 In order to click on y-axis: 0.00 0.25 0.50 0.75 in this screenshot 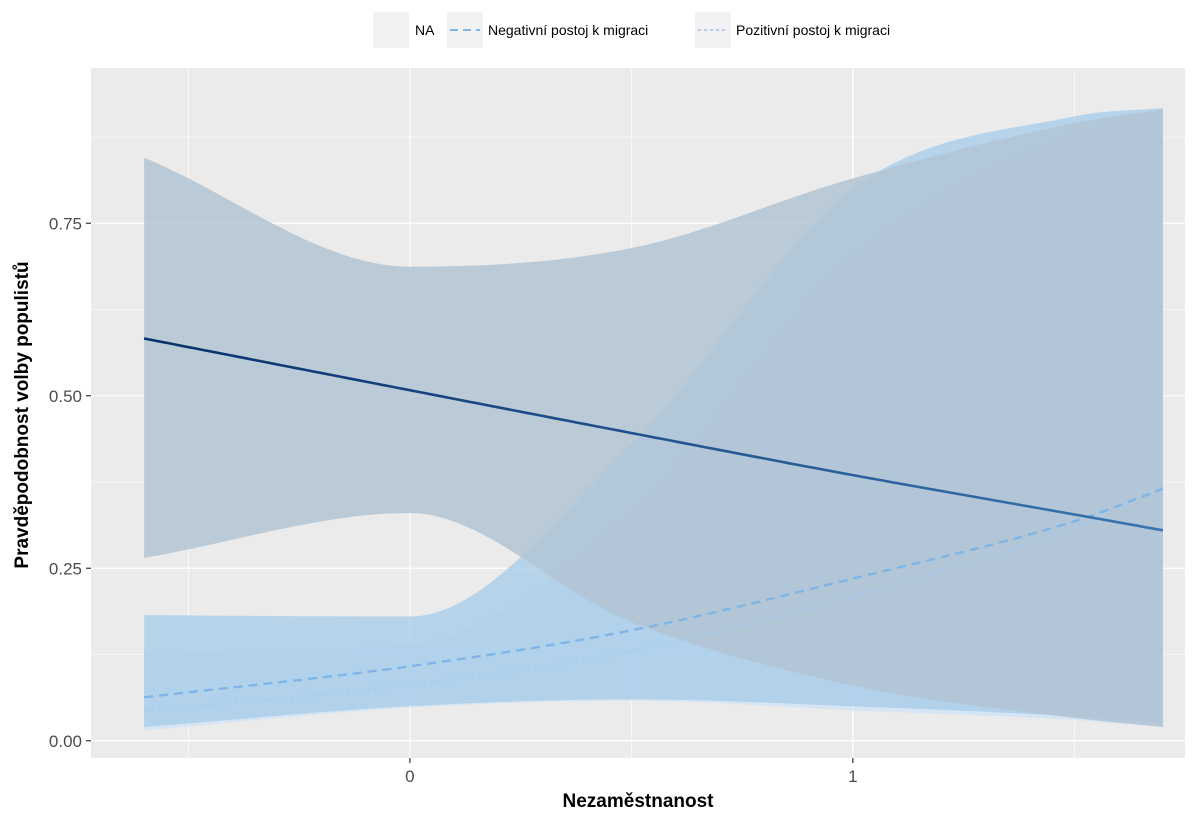, I will do `click(70, 482)`.